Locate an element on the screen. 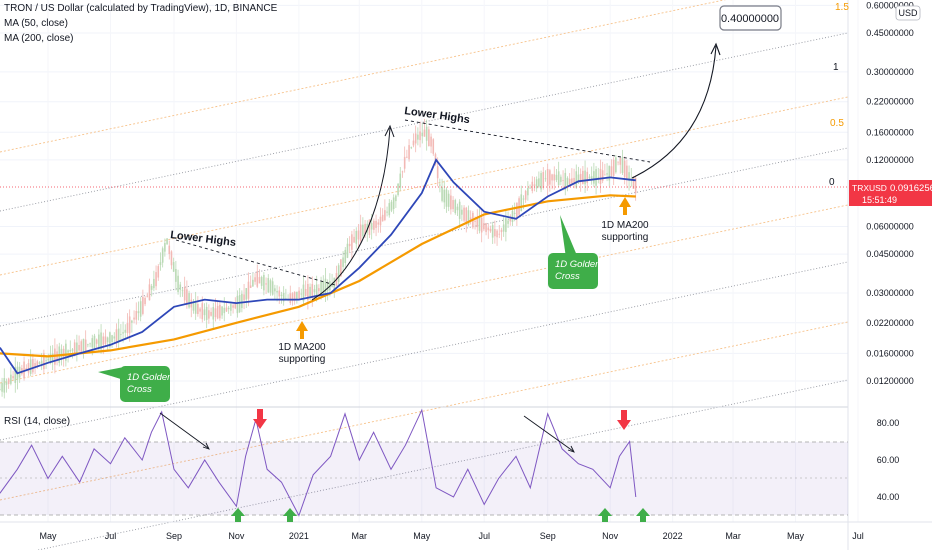 The width and height of the screenshot is (932, 550). ma200-legend: MA (200, close) is located at coordinates (39, 38).